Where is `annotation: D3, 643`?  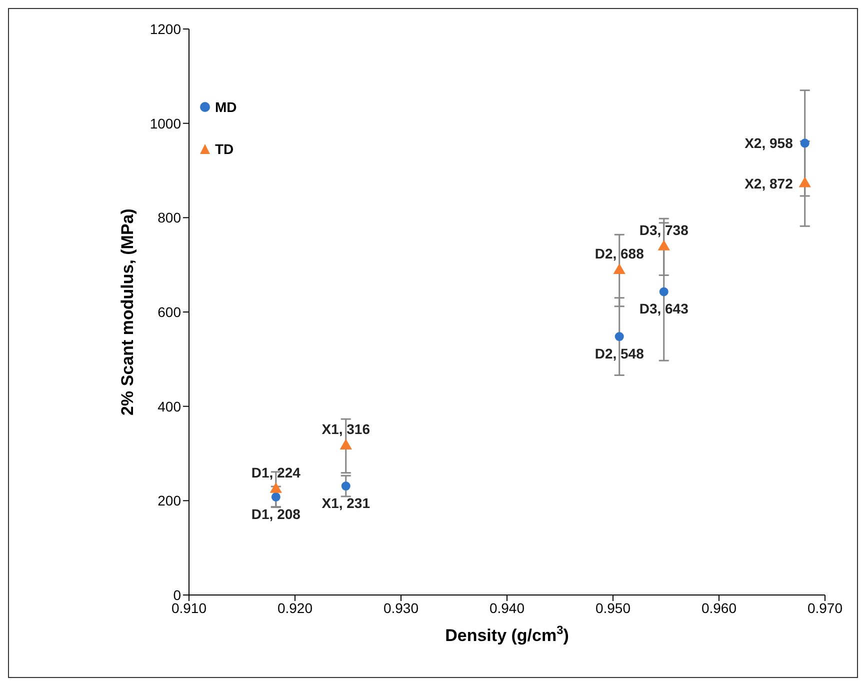 annotation: D3, 643 is located at coordinates (664, 308).